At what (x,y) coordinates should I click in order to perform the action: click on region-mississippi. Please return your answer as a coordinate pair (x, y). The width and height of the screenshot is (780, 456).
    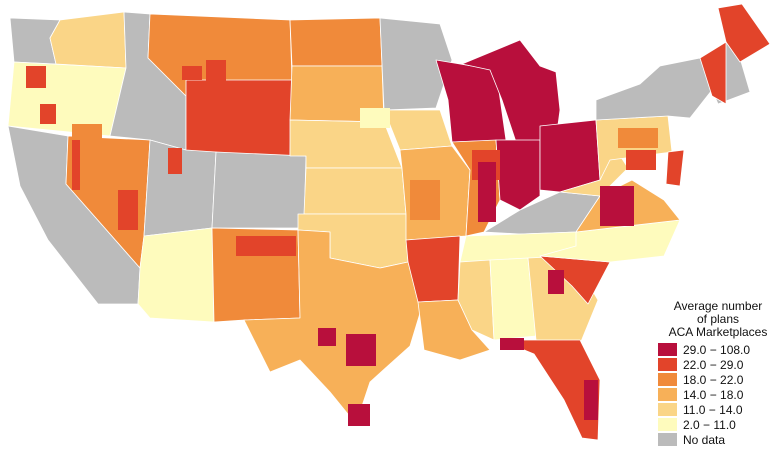
    Looking at the image, I should click on (476, 300).